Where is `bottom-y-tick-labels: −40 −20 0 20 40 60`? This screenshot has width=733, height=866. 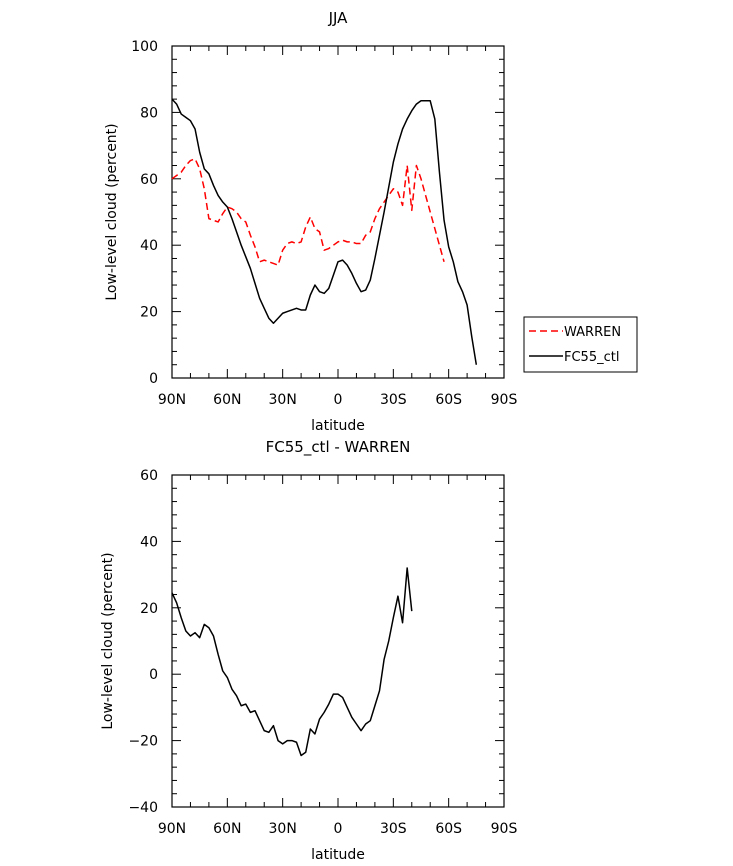
bottom-y-tick-labels: −40 −20 0 20 40 60 is located at coordinates (143, 642).